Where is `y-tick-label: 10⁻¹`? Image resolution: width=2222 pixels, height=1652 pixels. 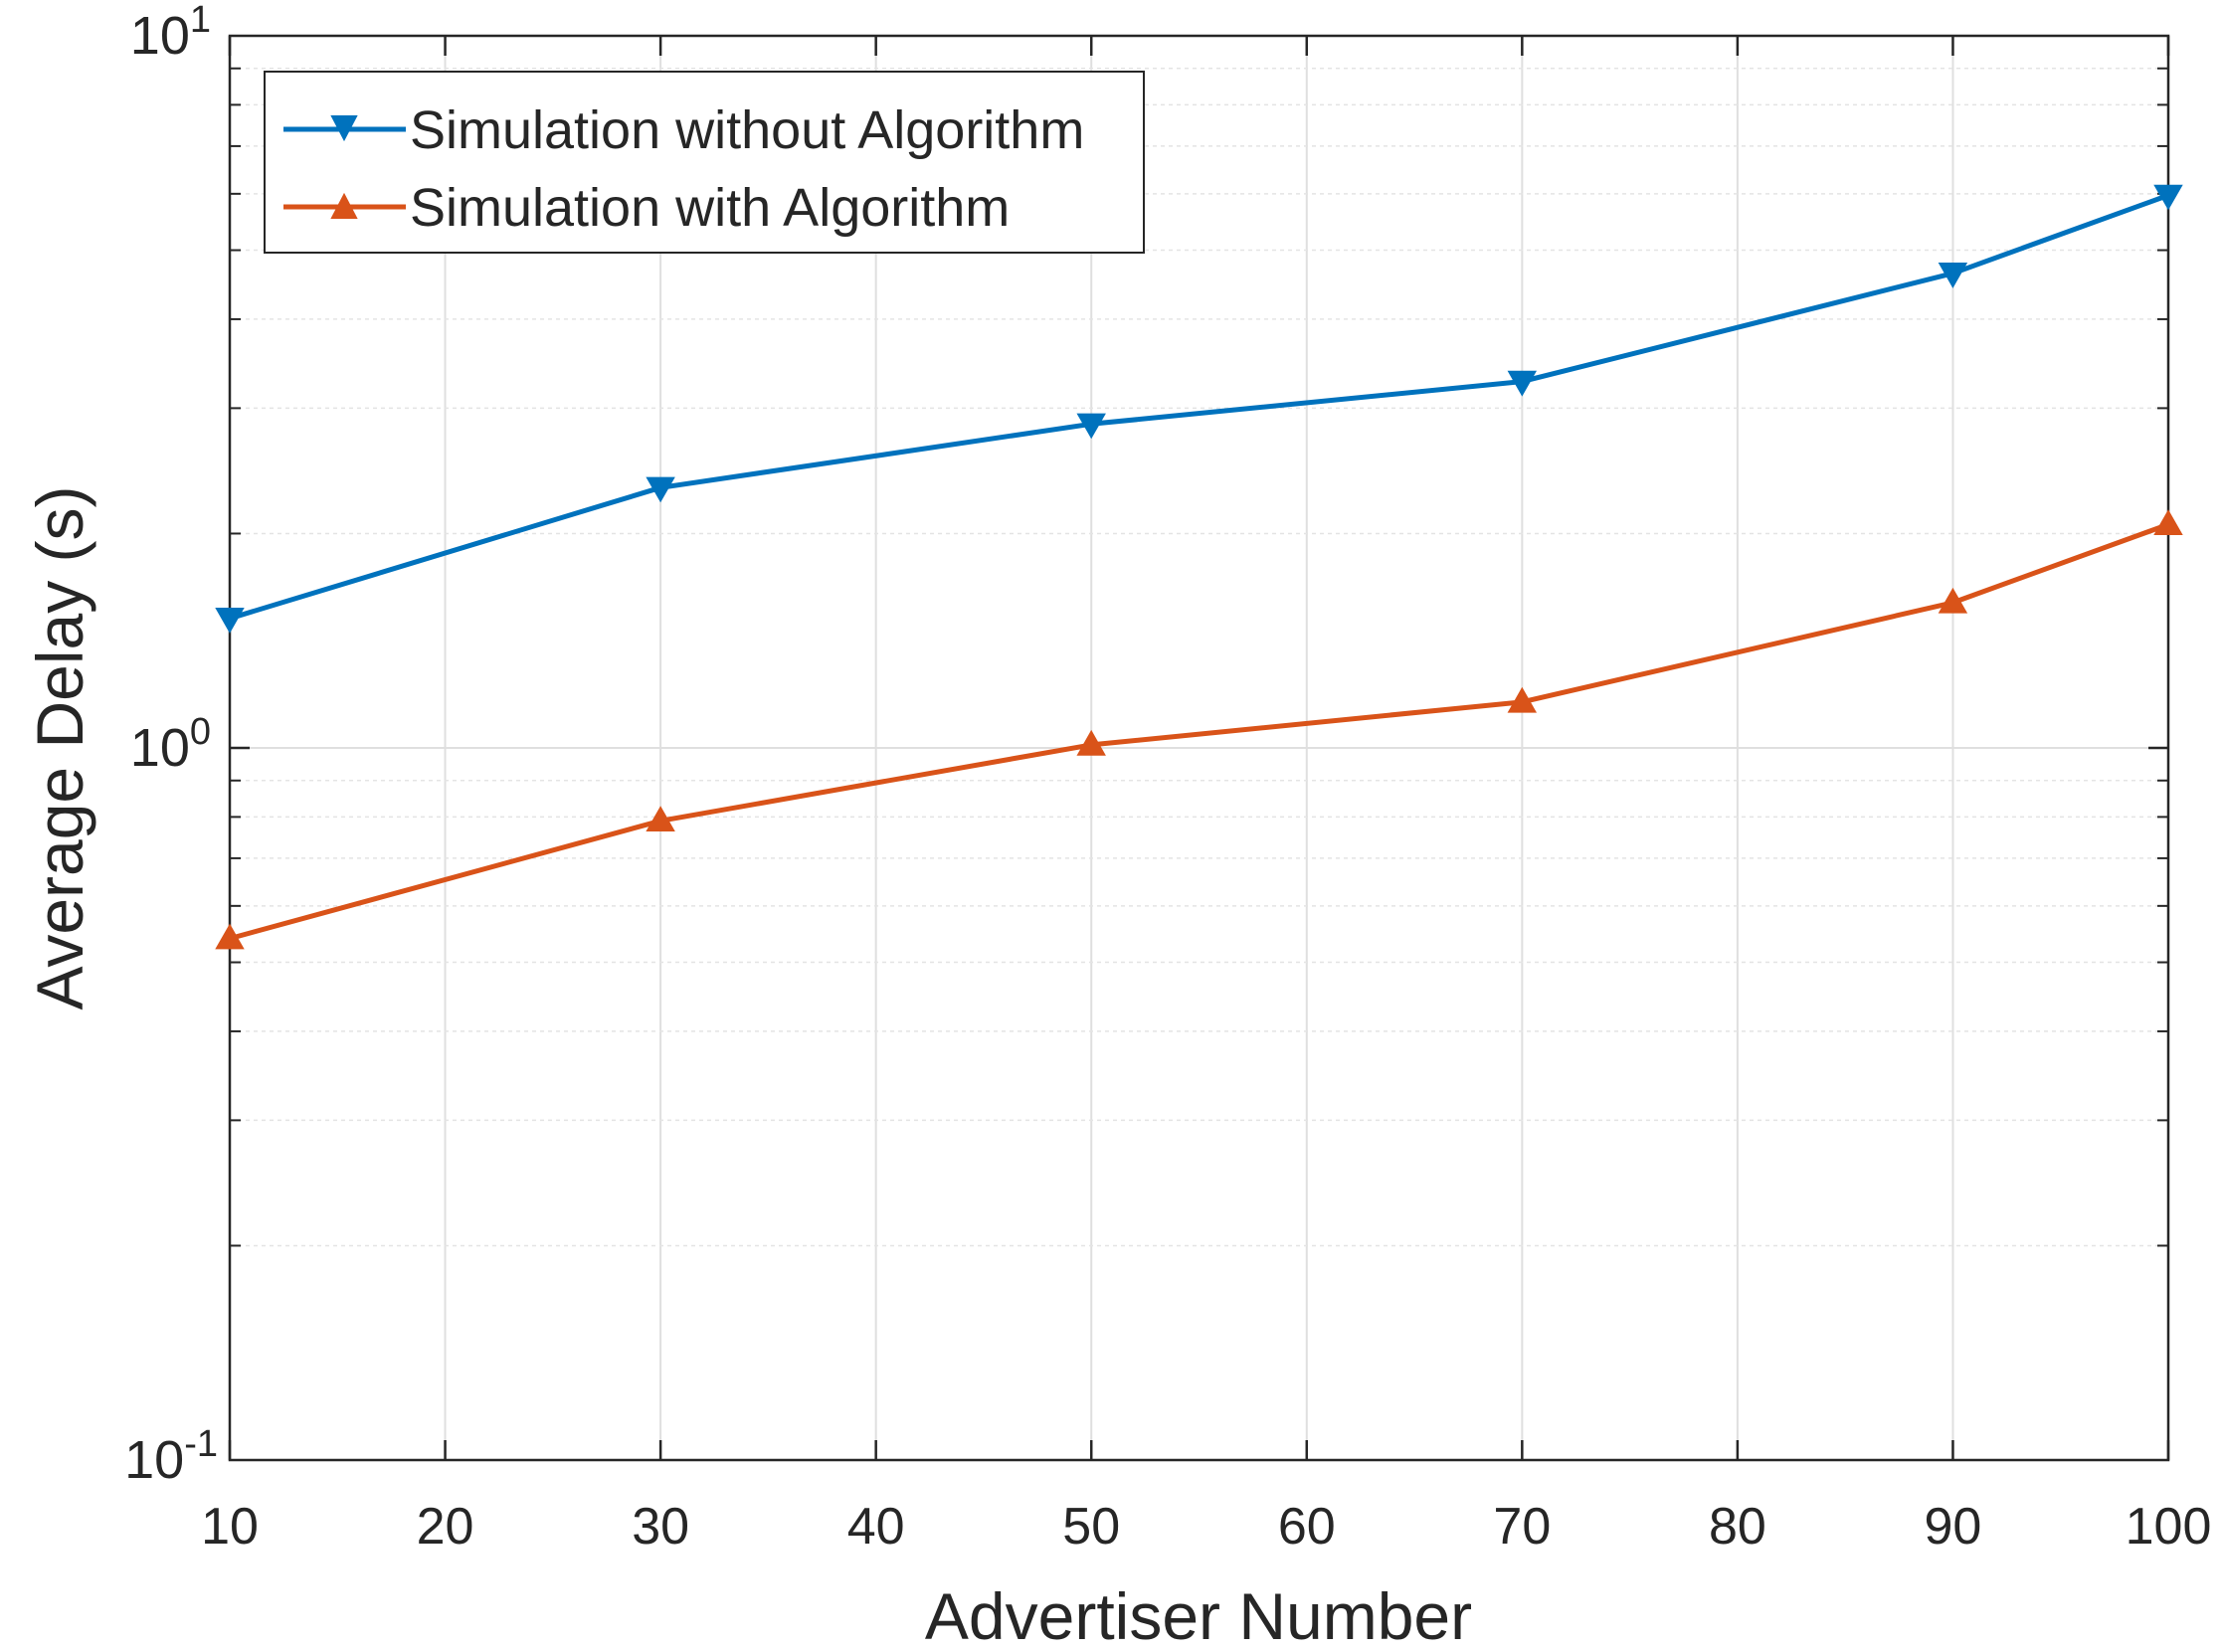
y-tick-label: 10⁻¹ is located at coordinates (171, 1456).